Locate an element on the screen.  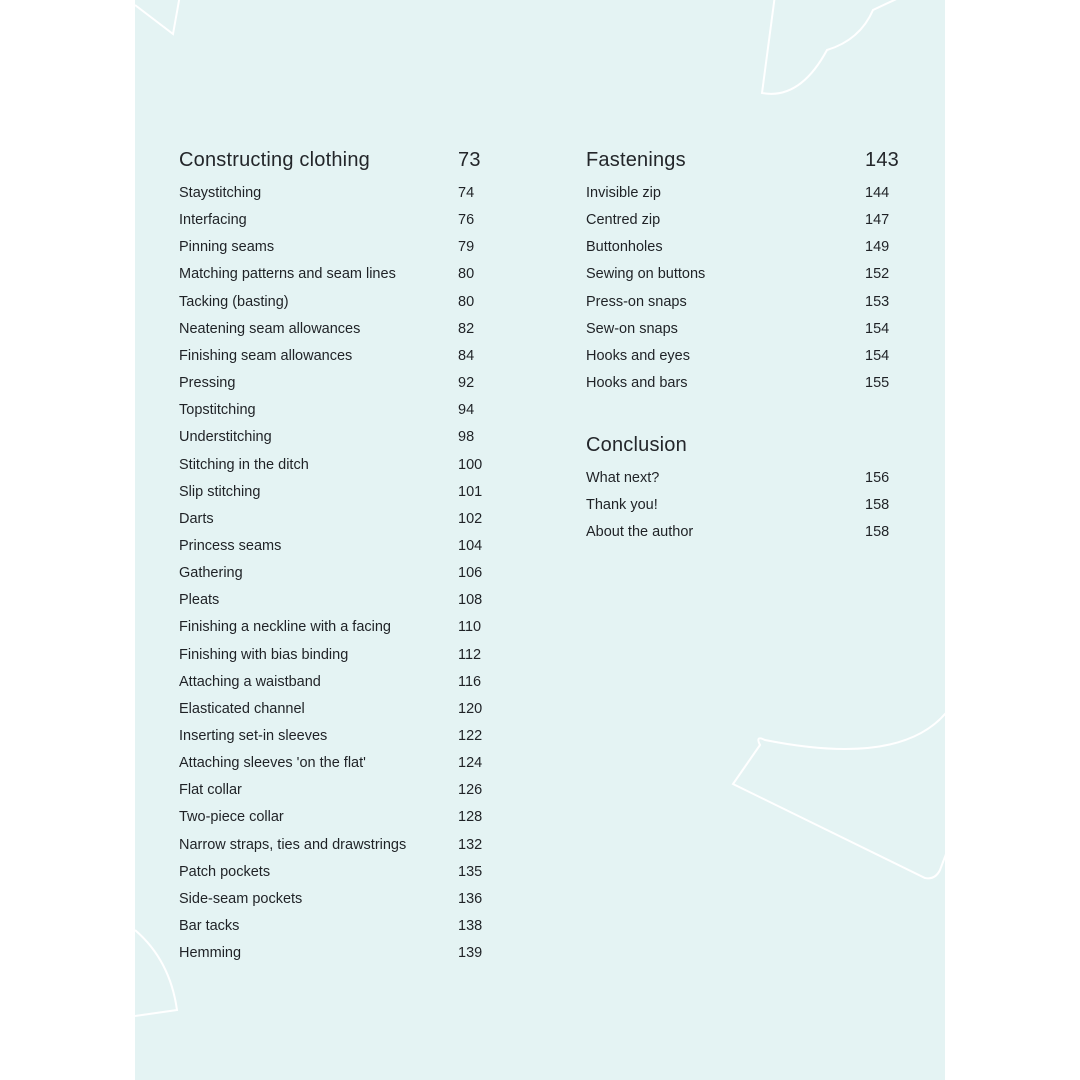
toc-entry: Bar tacks 138 is located at coordinates (338, 926).